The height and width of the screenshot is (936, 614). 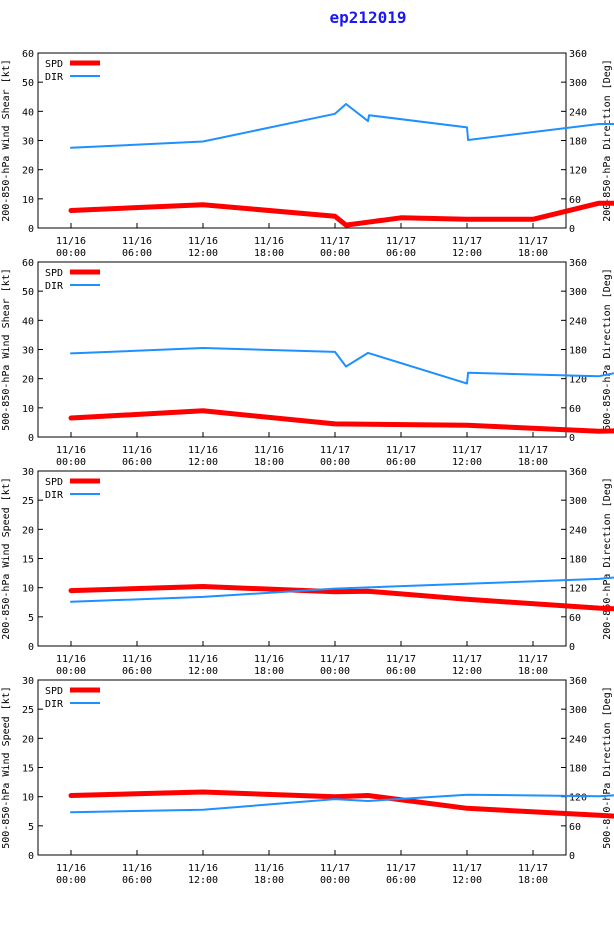 I want to click on y-tick-label: 5, so click(x=31, y=827).